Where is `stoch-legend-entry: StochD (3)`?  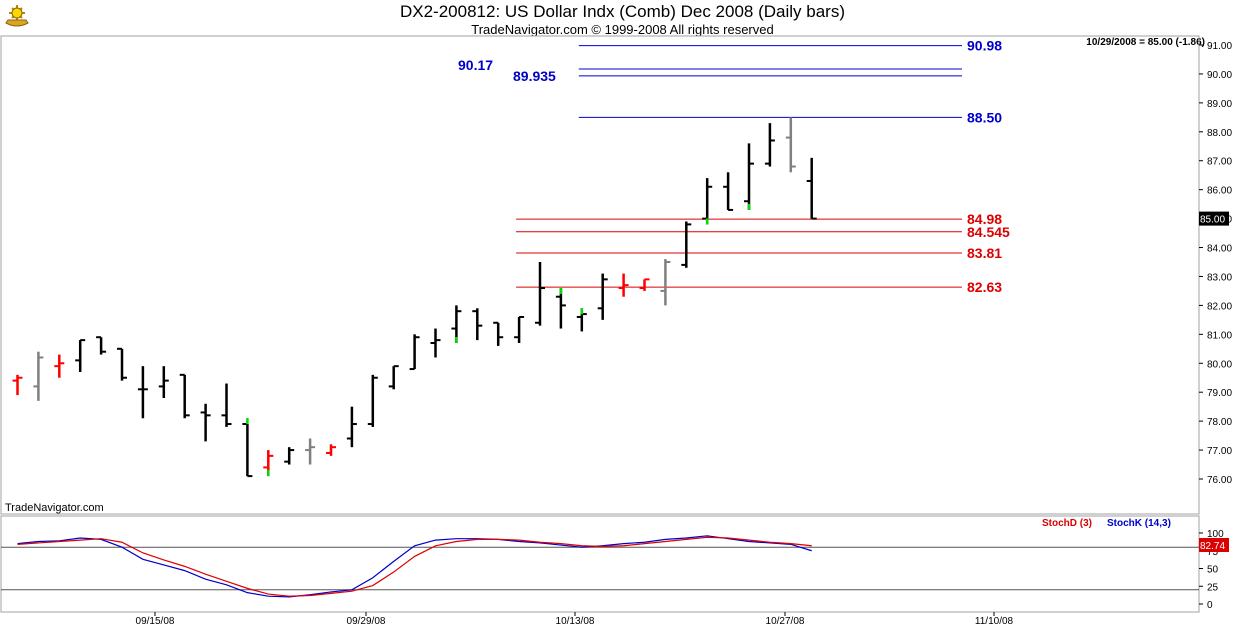
stoch-legend-entry: StochD (3) is located at coordinates (1067, 523).